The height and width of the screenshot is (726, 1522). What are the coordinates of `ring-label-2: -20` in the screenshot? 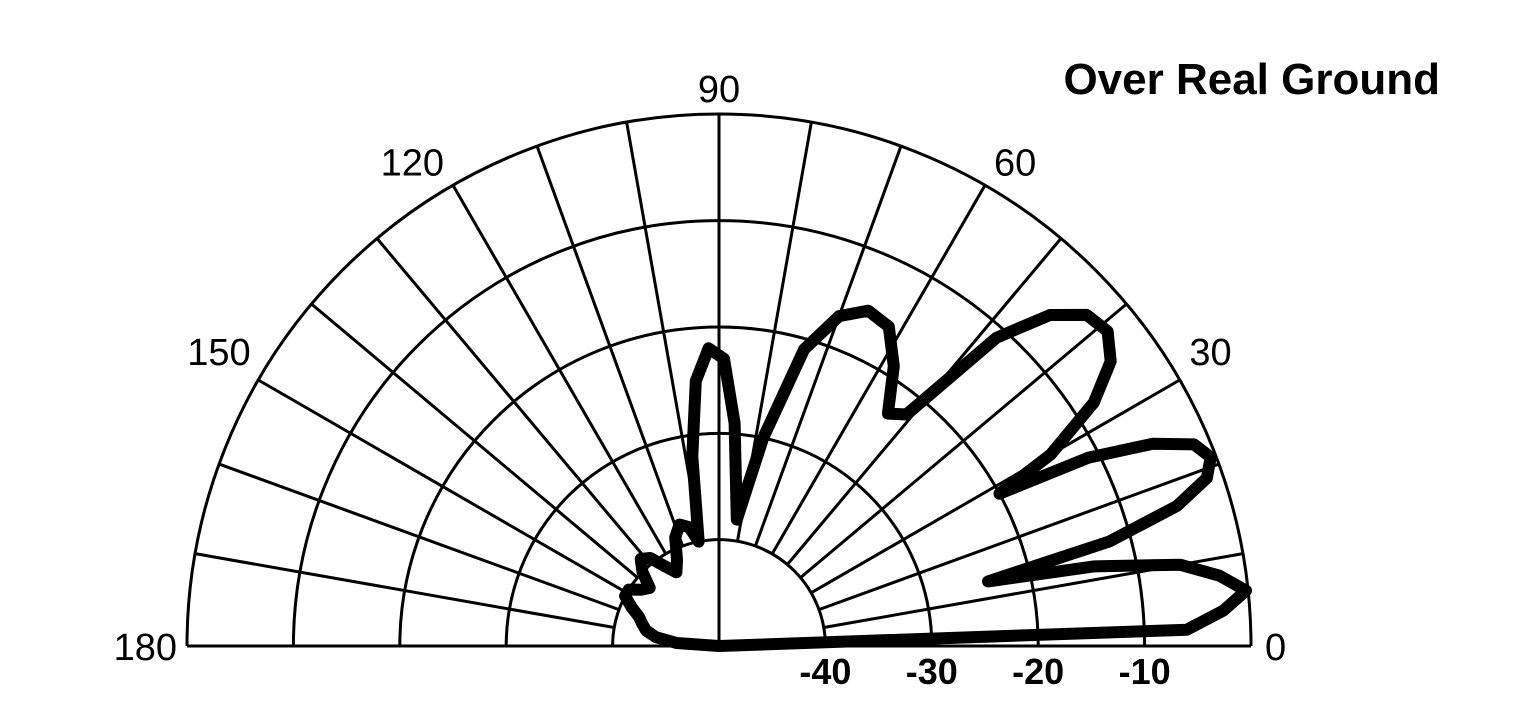 It's located at (1038, 671).